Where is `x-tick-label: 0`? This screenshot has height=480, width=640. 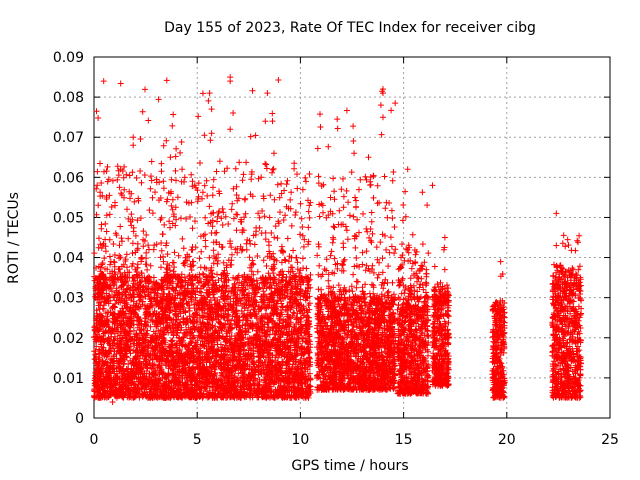
x-tick-label: 0 is located at coordinates (94, 440).